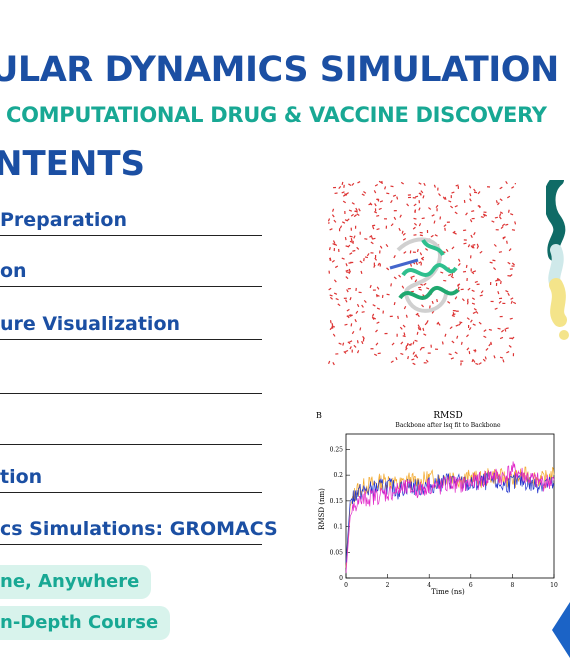  What do you see at coordinates (276, 115) in the screenshot?
I see `page-subtitle: COMPUTATIONAL DRUG & VACCINE DISCOVERY` at bounding box center [276, 115].